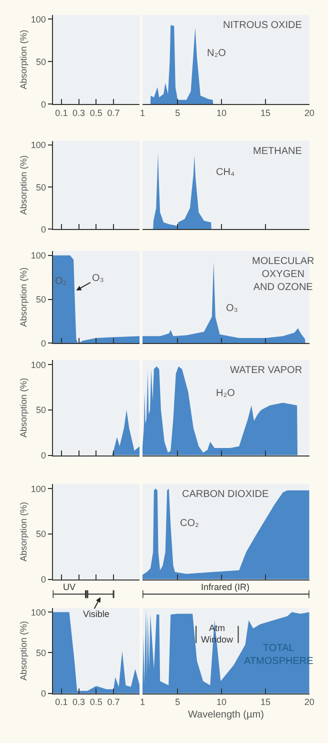 The width and height of the screenshot is (328, 743). Describe the element at coordinates (225, 172) in the screenshot. I see `annotation: CH₄` at that location.